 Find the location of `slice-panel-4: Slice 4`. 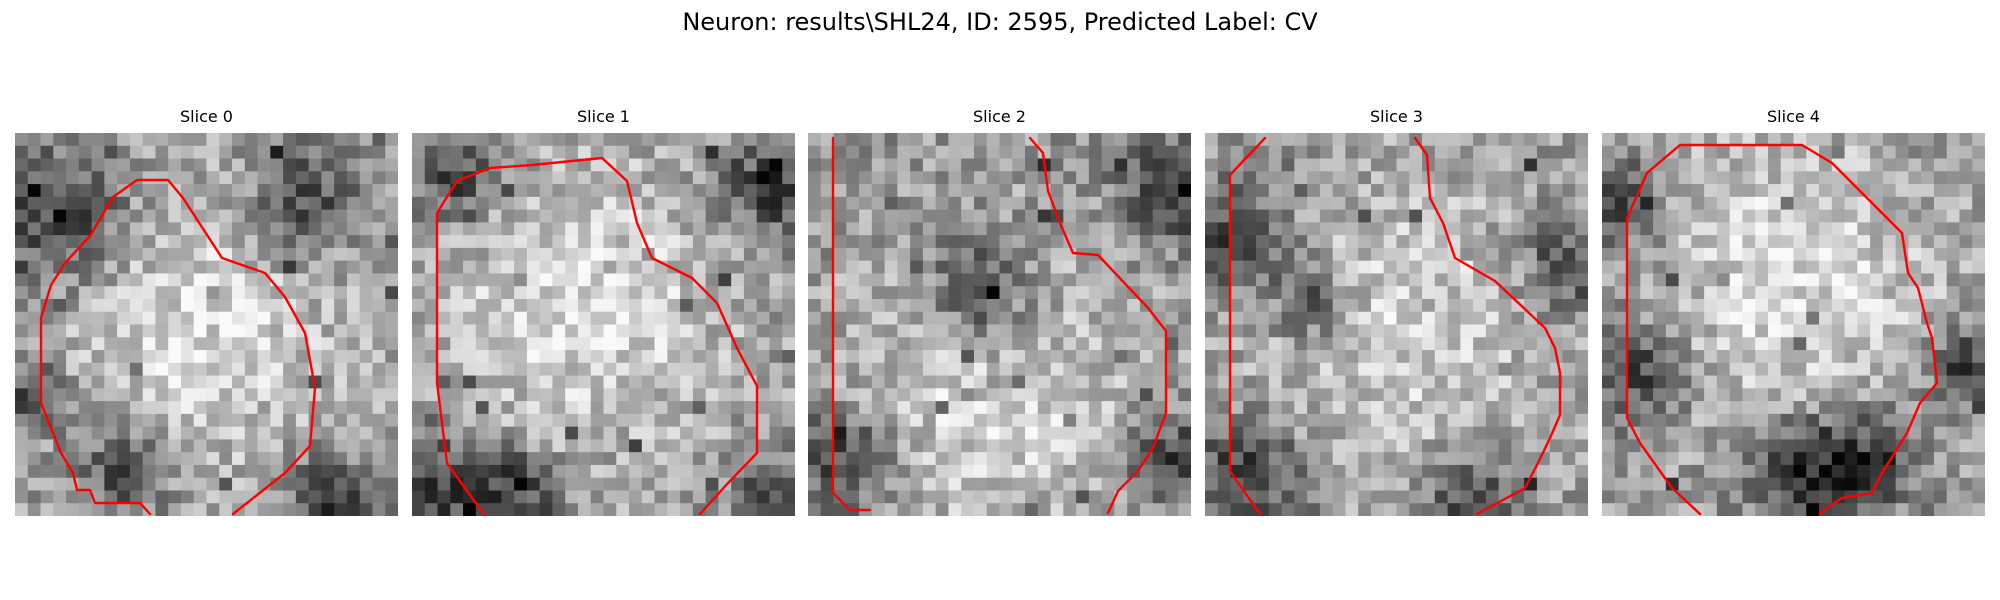

slice-panel-4: Slice 4 is located at coordinates (1793, 311).